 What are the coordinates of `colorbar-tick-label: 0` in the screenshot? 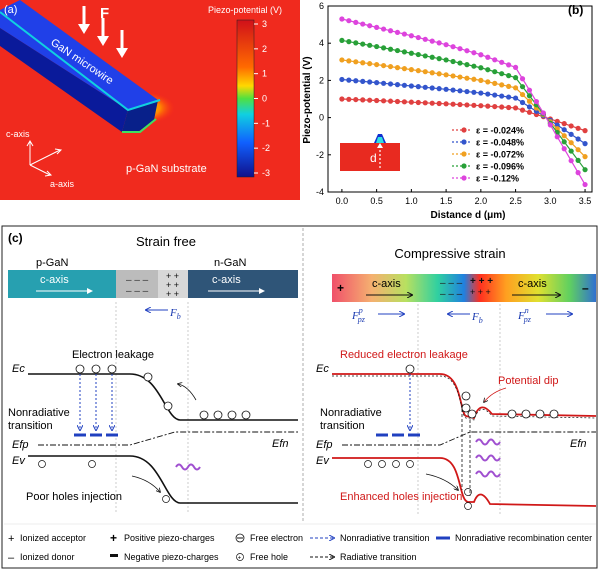 It's located at (264, 99).